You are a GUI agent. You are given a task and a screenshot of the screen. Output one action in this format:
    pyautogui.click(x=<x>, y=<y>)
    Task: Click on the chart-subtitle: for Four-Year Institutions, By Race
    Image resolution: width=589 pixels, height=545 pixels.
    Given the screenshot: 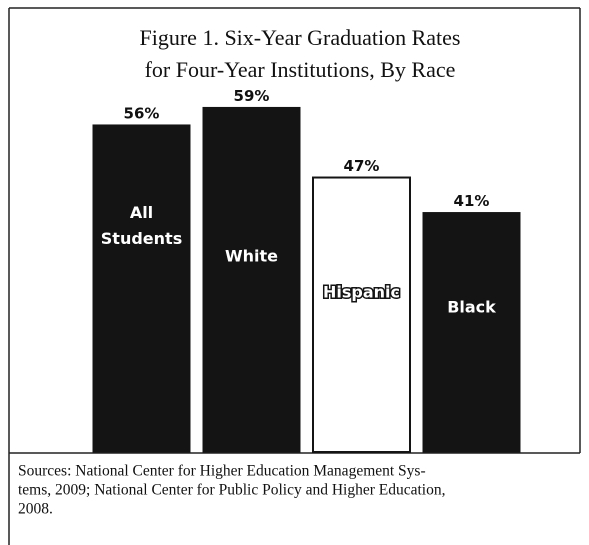 What is the action you would take?
    pyautogui.click(x=300, y=69)
    